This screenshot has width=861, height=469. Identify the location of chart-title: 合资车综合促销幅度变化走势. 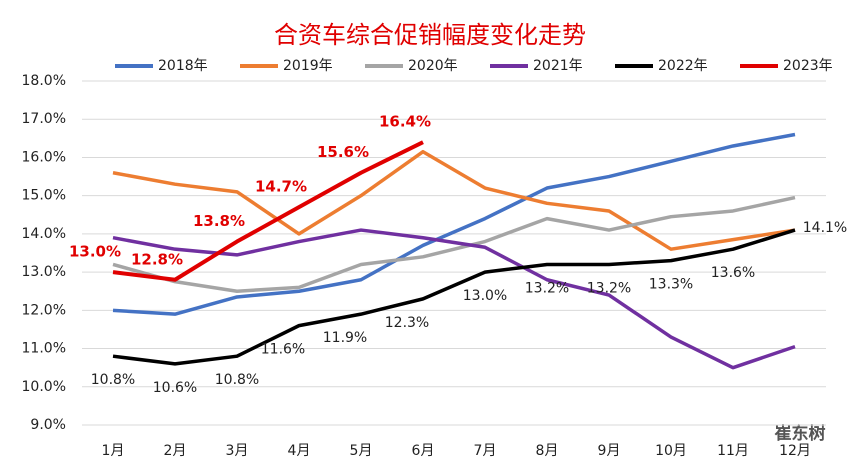
(430, 35).